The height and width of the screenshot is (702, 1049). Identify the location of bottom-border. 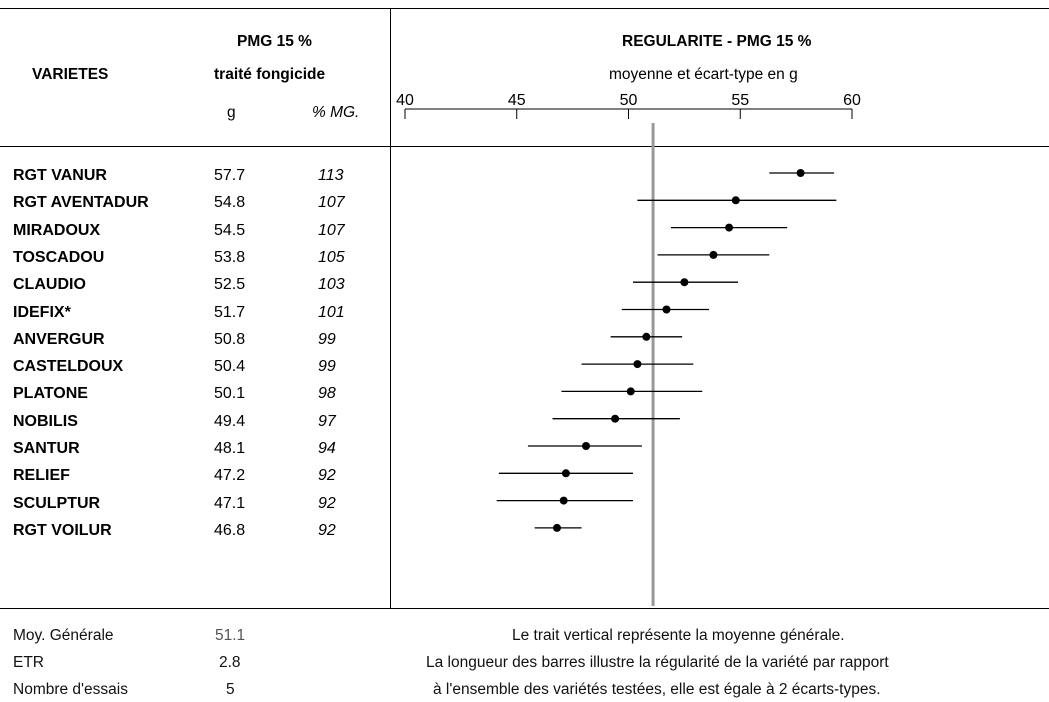
(524, 608).